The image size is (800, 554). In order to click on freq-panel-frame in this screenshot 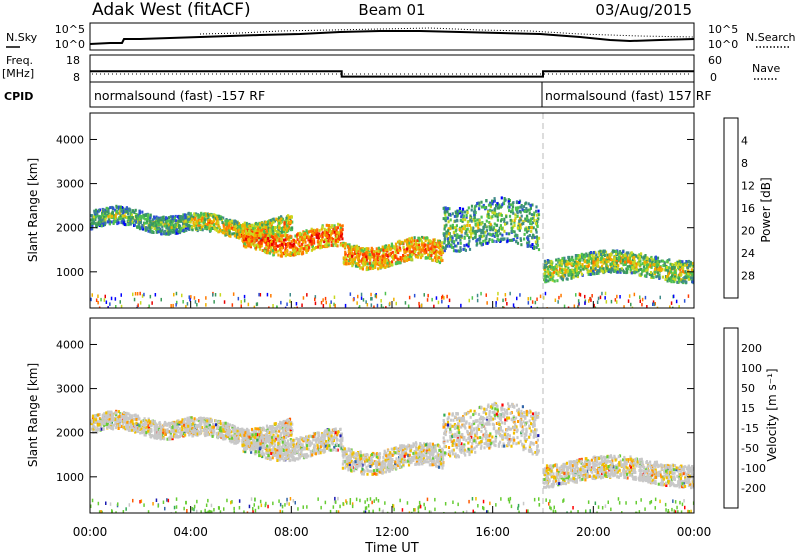, I will do `click(392, 68)`.